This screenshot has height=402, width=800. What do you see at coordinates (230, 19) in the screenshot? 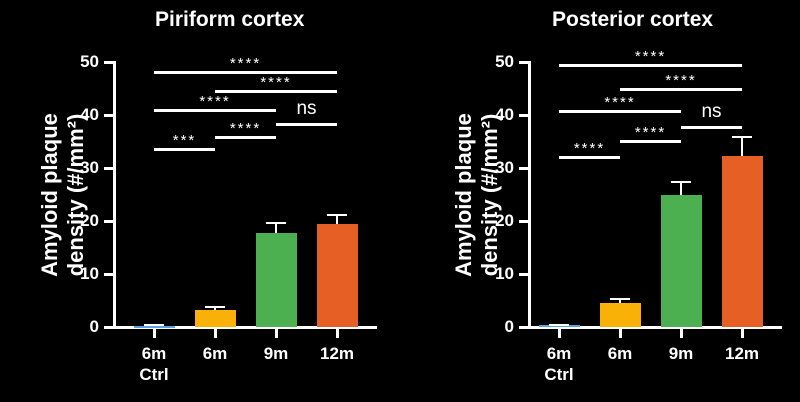
I see `chart-title: Piriform cortex` at bounding box center [230, 19].